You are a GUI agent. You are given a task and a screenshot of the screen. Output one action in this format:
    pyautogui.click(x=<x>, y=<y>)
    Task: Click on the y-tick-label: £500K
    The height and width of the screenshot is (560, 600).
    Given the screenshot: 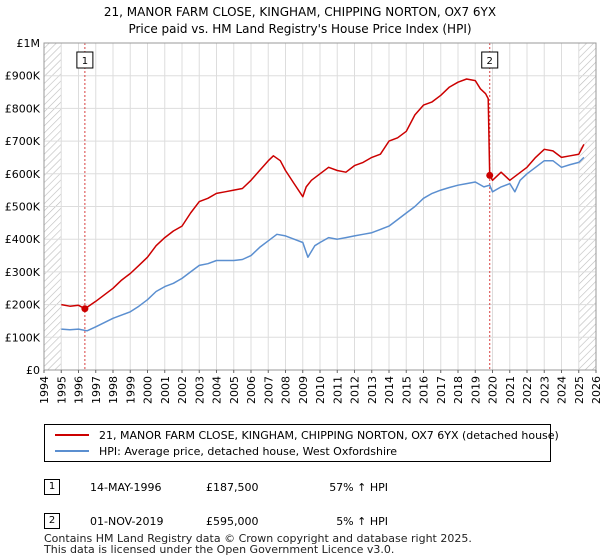 What is the action you would take?
    pyautogui.click(x=23, y=207)
    